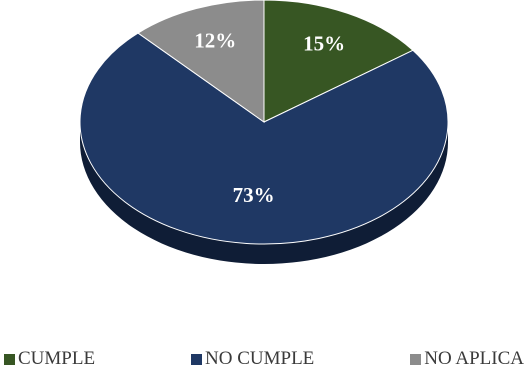 Image resolution: width=528 pixels, height=377 pixels. Describe the element at coordinates (197, 359) in the screenshot. I see `legend-swatch-no-cumple` at that location.